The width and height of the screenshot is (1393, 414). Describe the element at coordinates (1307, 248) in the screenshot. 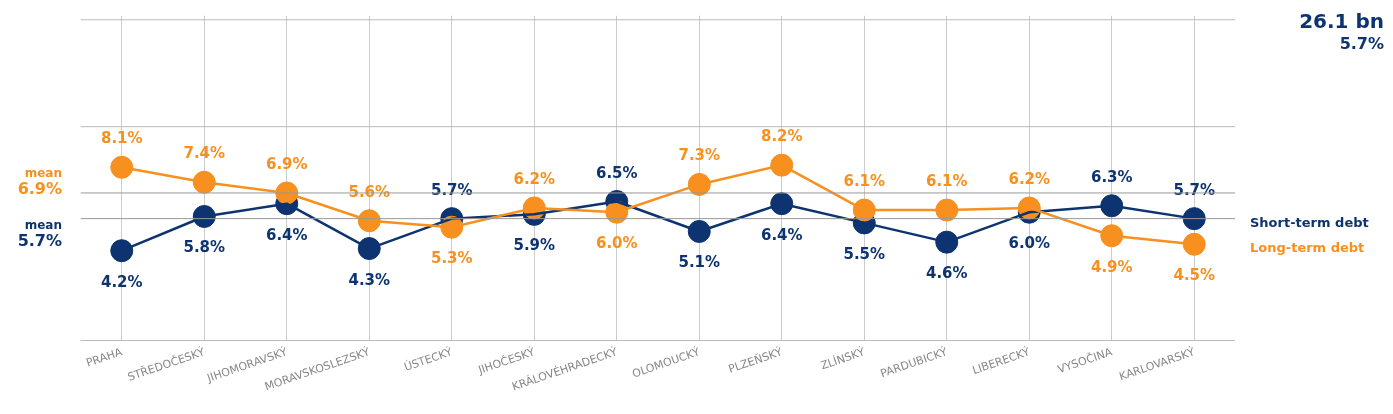

I see `text: Long-term debt` at that location.